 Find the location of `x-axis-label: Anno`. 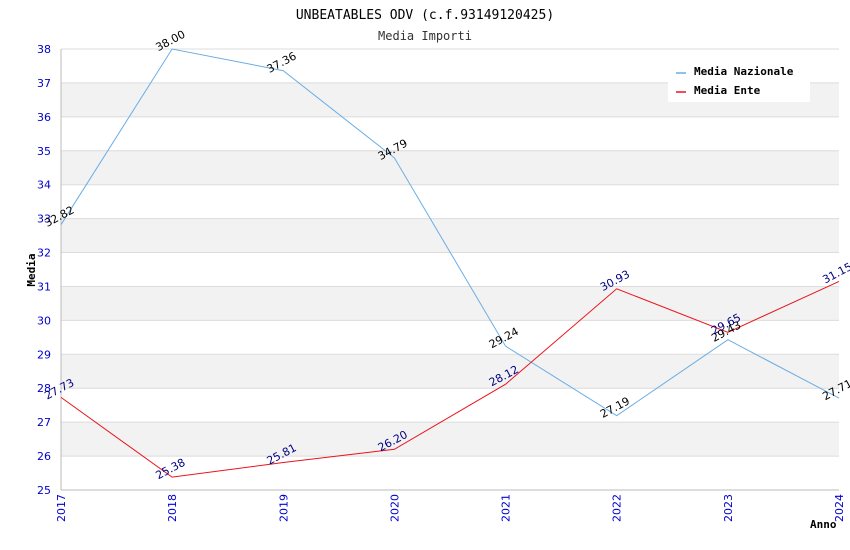

x-axis-label: Anno is located at coordinates (823, 524).